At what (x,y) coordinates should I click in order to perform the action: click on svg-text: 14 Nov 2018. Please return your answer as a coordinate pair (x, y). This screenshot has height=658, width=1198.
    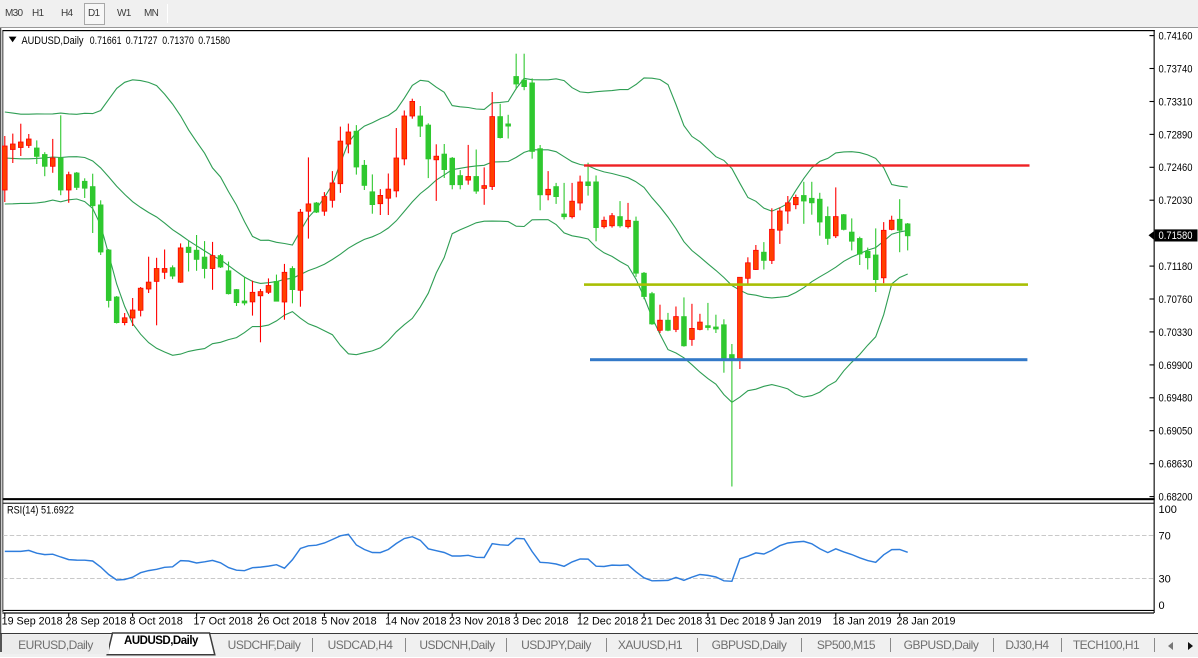
    Looking at the image, I should click on (416, 622).